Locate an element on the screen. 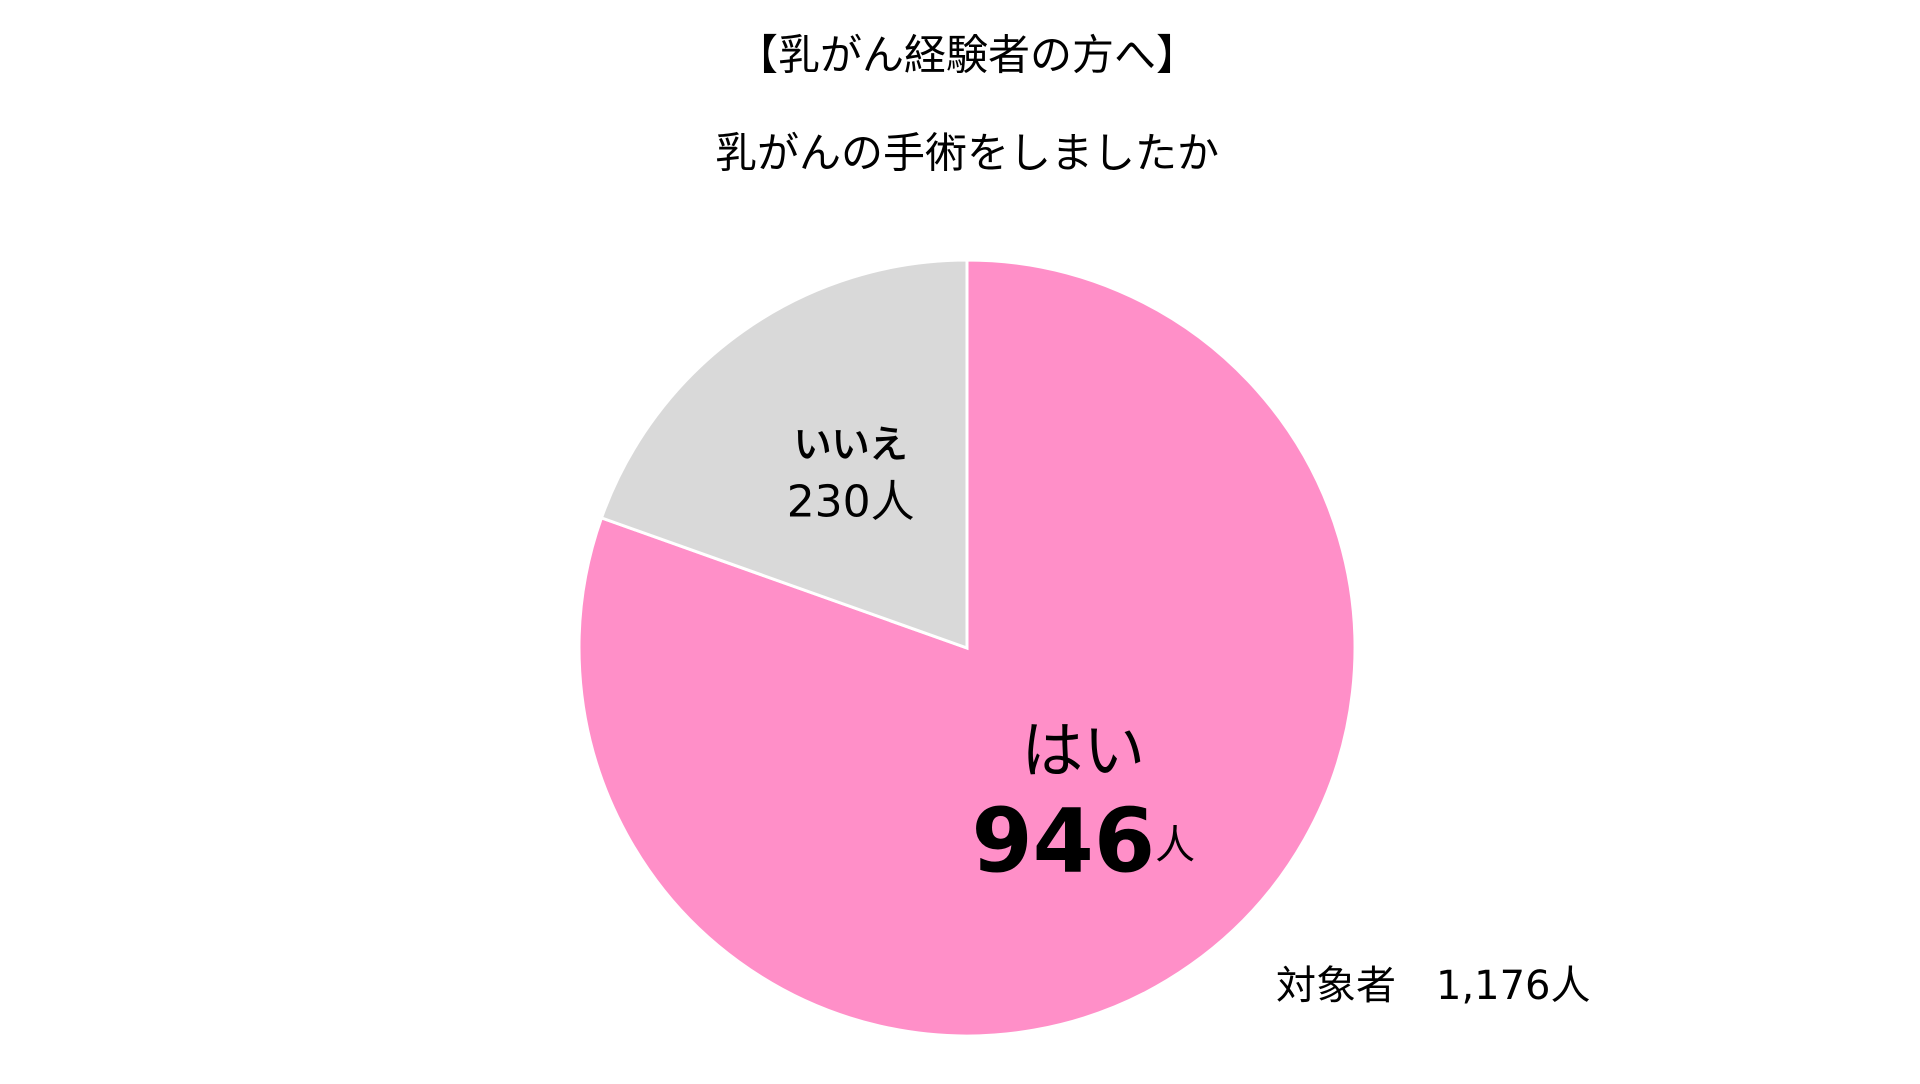 The width and height of the screenshot is (1920, 1084). value-number: 230 is located at coordinates (829, 502).